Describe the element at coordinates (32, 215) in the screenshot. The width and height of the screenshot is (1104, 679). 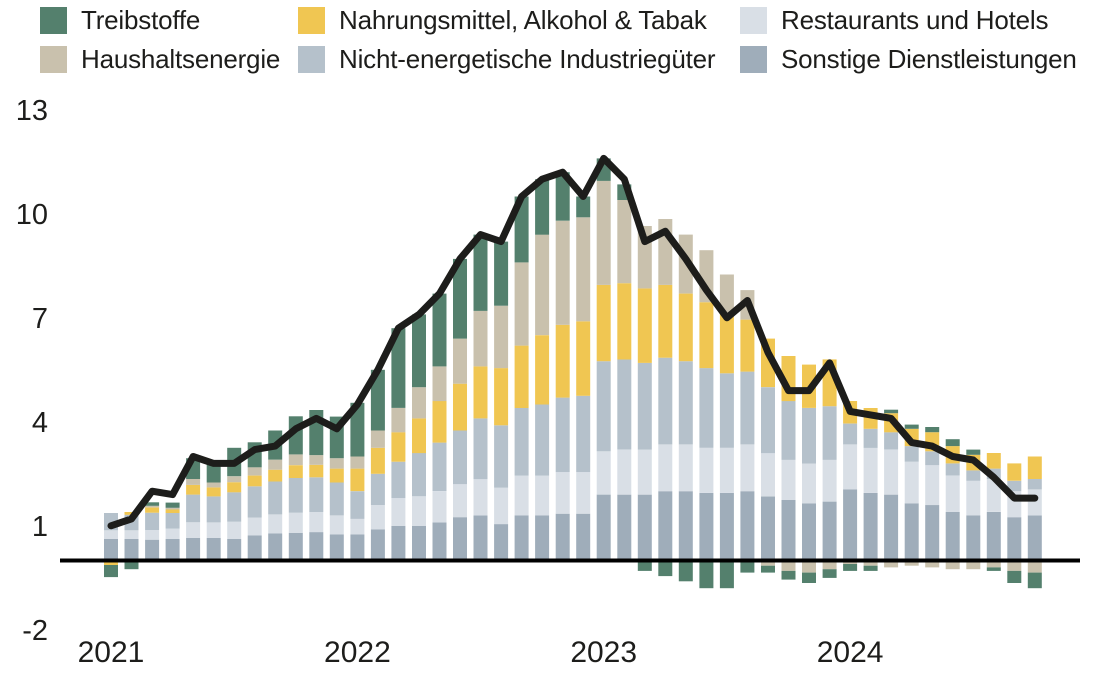
I see `y-axis-tick-label: 10` at that location.